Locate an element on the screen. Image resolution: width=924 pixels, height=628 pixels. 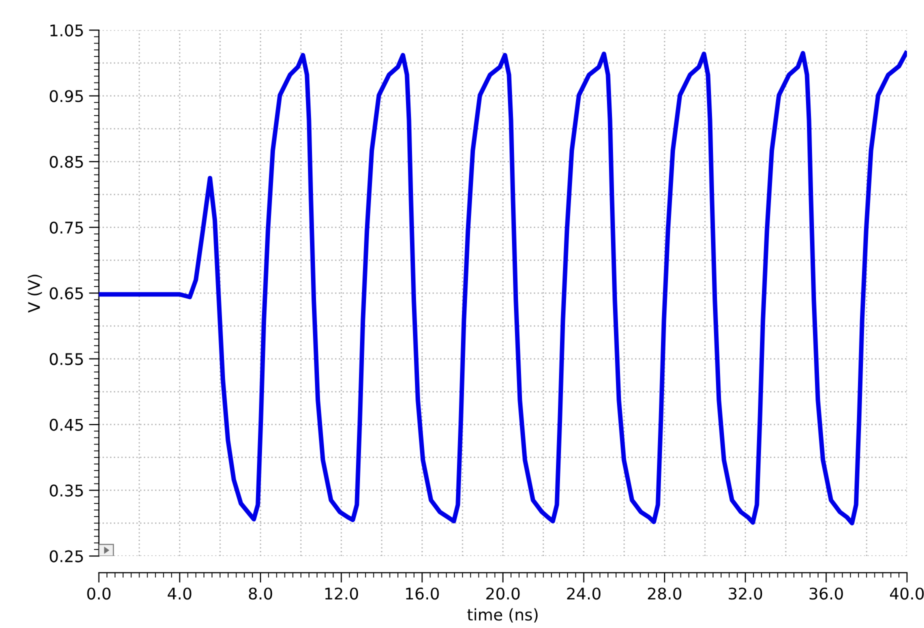
y-tick-label: 0.95 is located at coordinates (66, 96).